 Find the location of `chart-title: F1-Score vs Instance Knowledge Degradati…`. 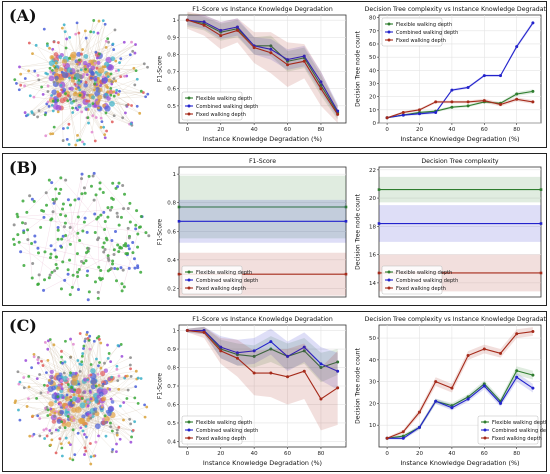

chart-title: F1-Score vs Instance Knowledge Degradati… is located at coordinates (262, 9).